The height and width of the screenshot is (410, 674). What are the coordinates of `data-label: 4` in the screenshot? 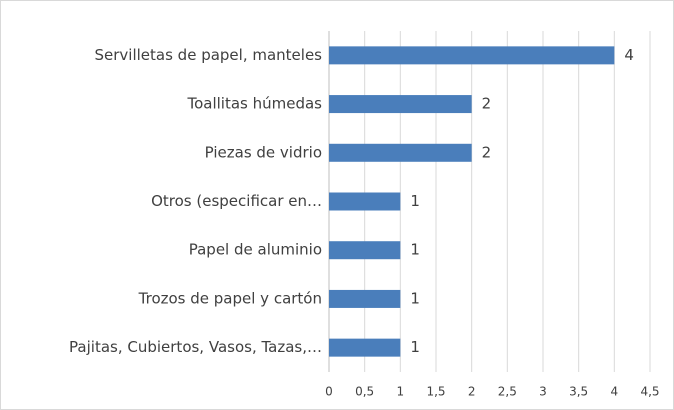 It's located at (629, 55).